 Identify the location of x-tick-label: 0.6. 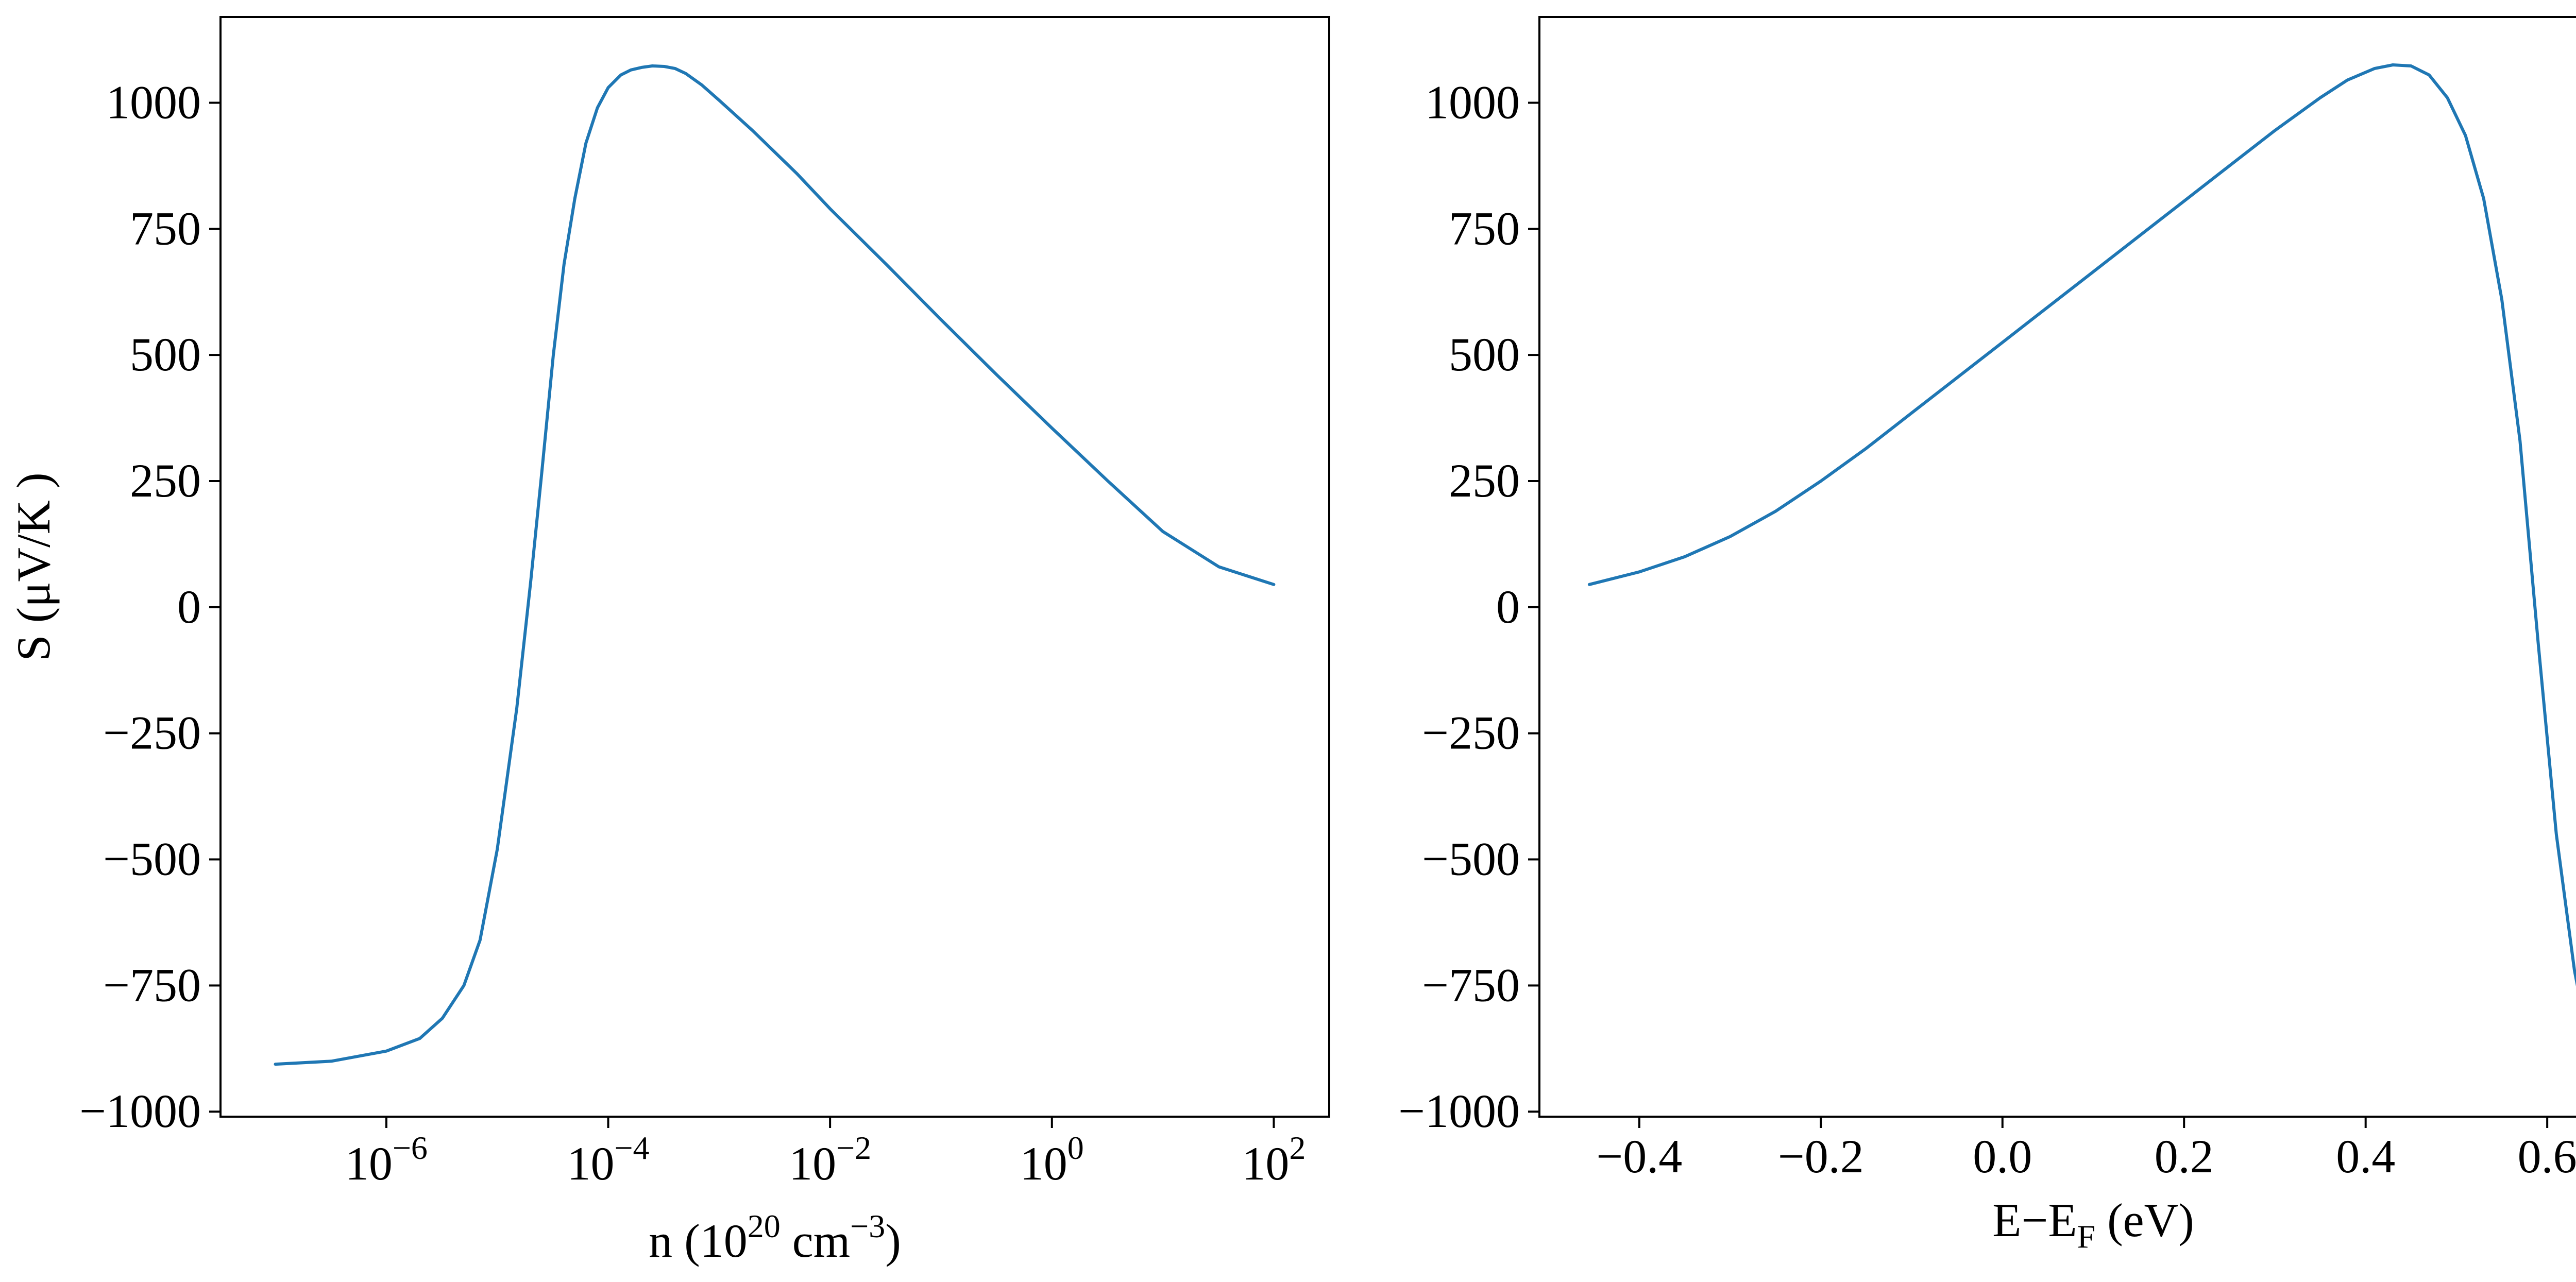
(2547, 1156).